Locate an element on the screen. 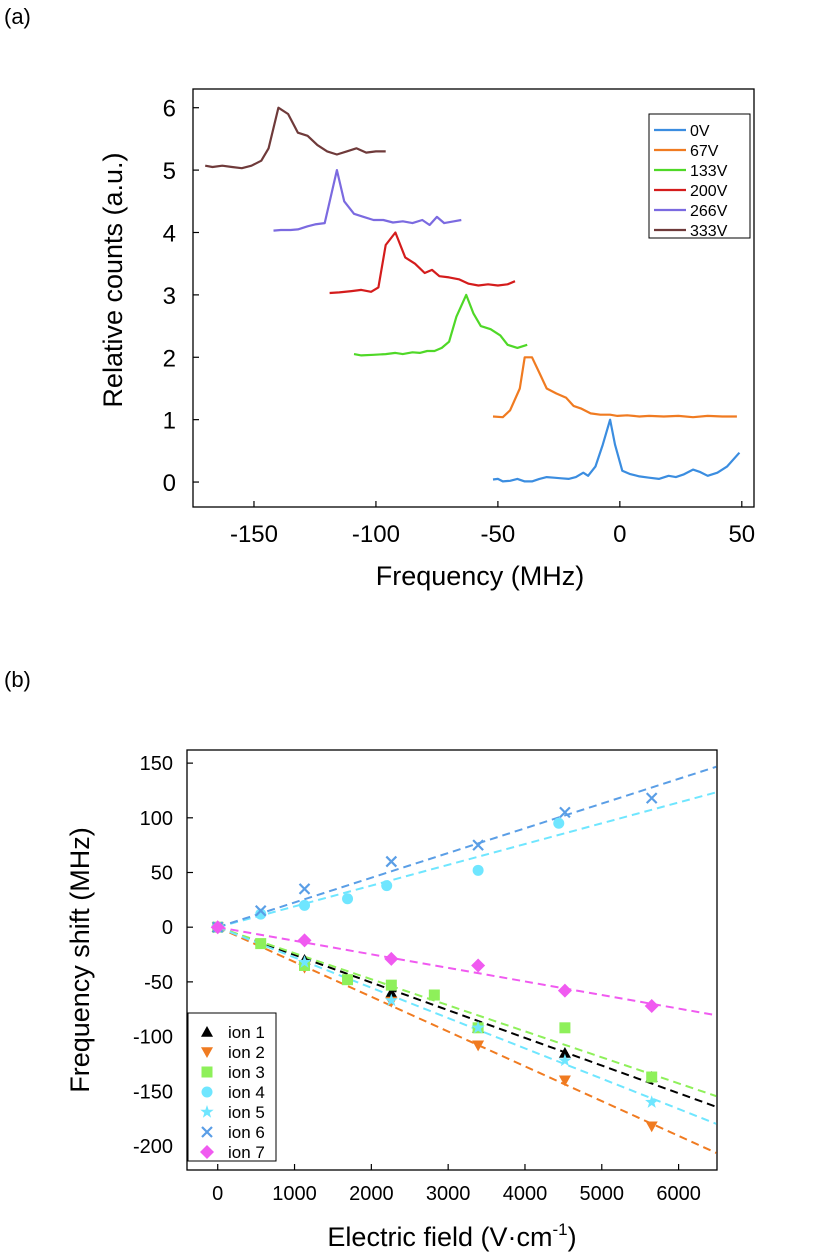 The width and height of the screenshot is (830, 1254). panel-a-ylabel: Relative counts (a.u.) is located at coordinates (113, 279).